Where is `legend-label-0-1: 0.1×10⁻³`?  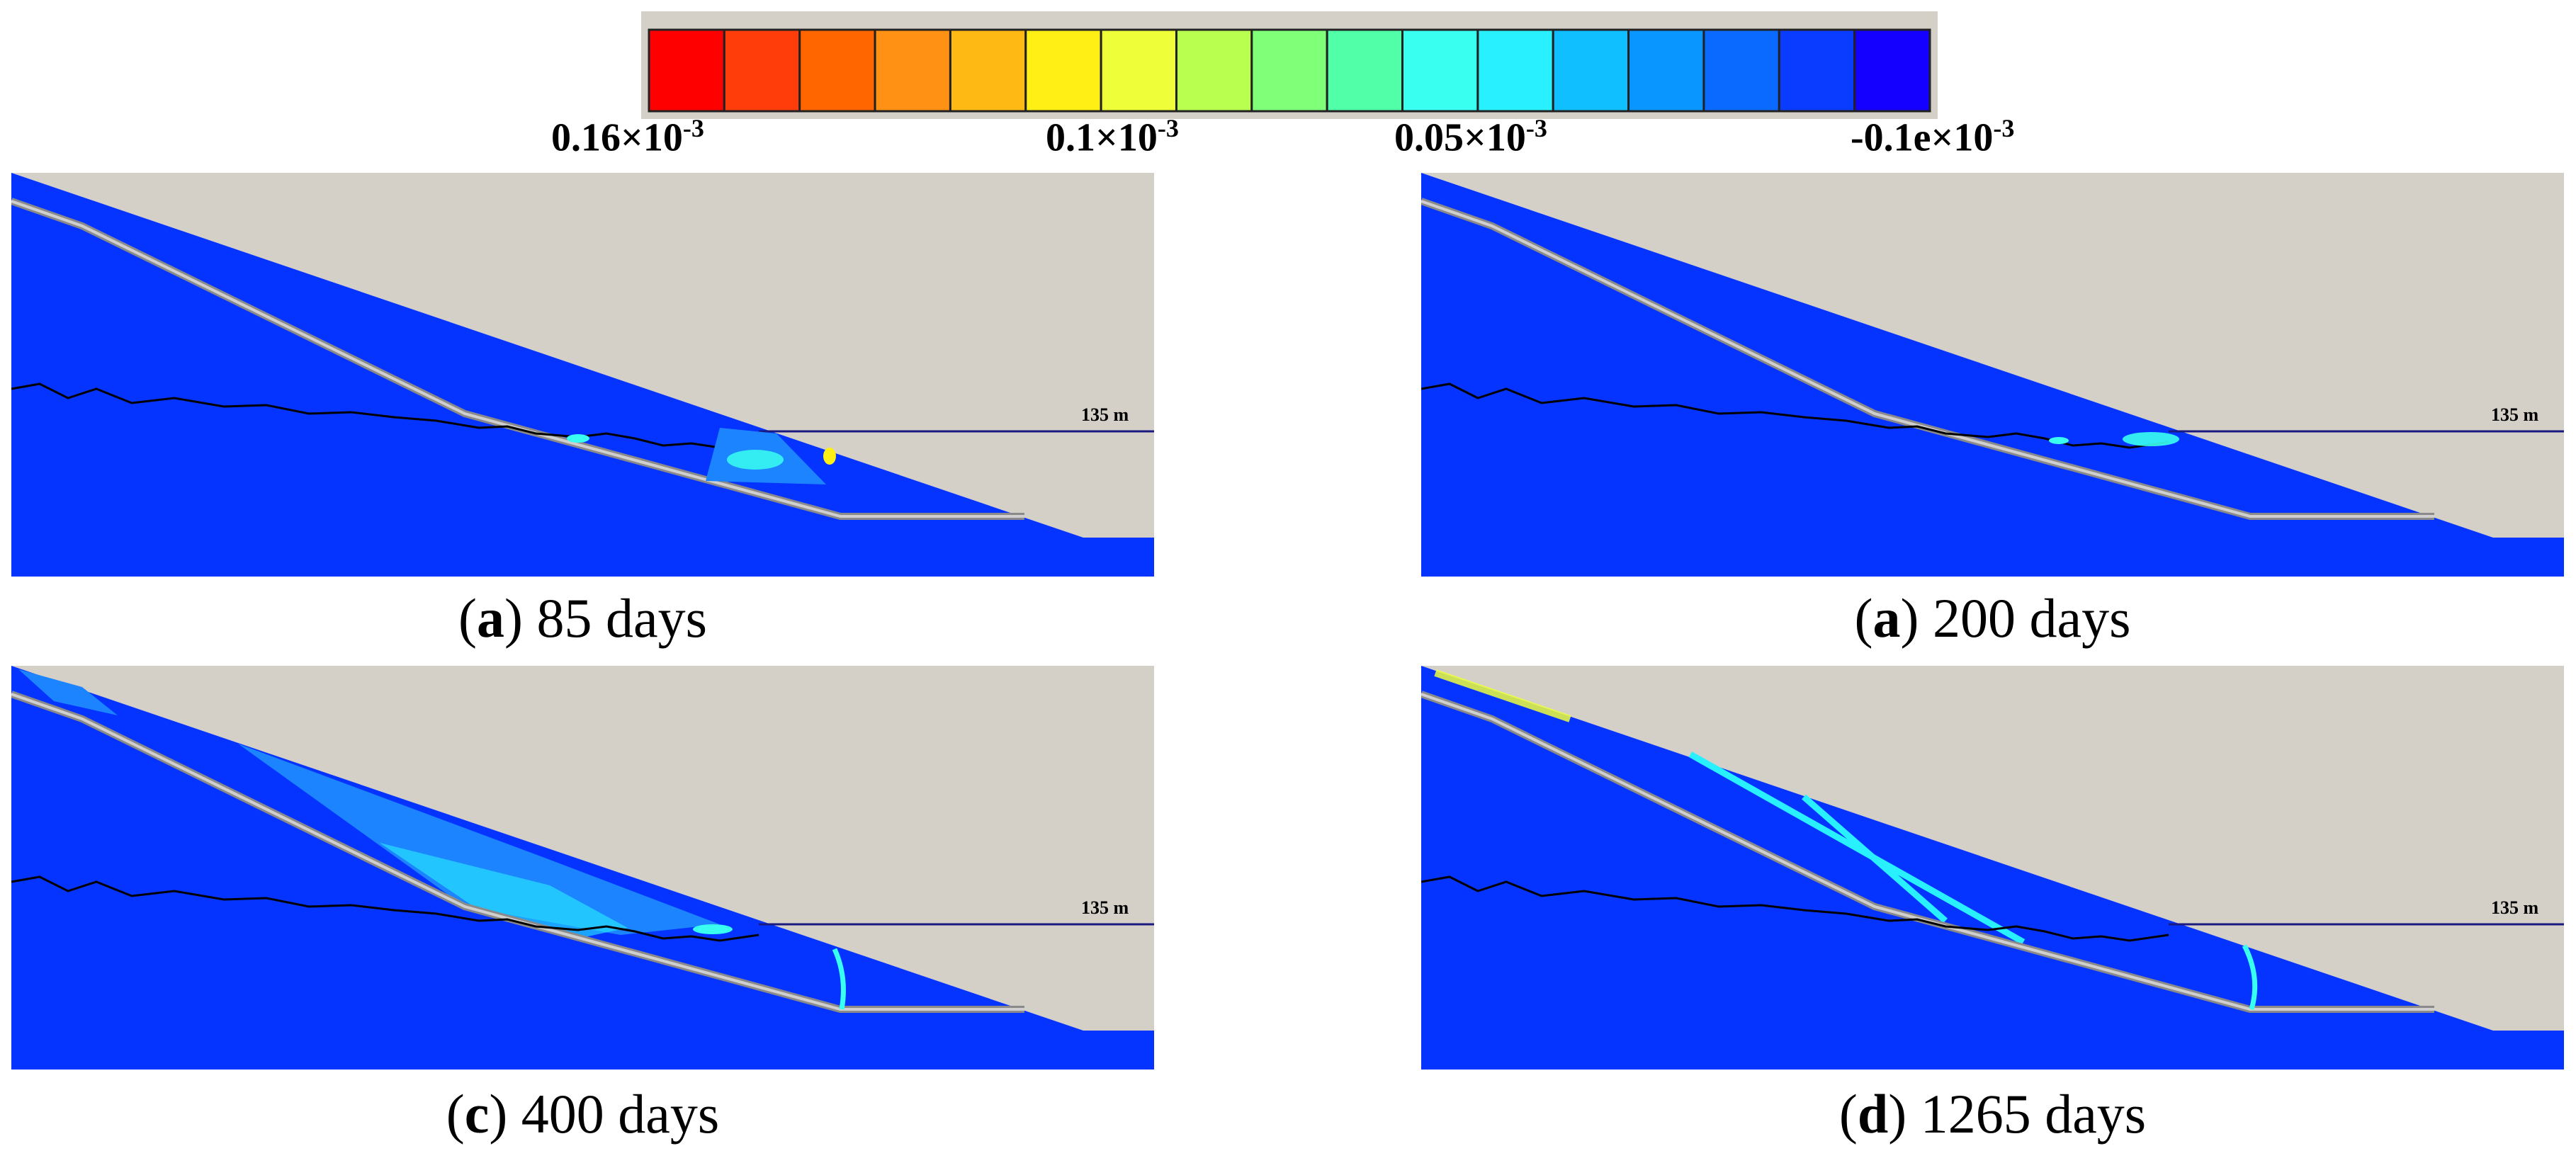
legend-label-0-1: 0.1×10⁻³ is located at coordinates (1112, 137).